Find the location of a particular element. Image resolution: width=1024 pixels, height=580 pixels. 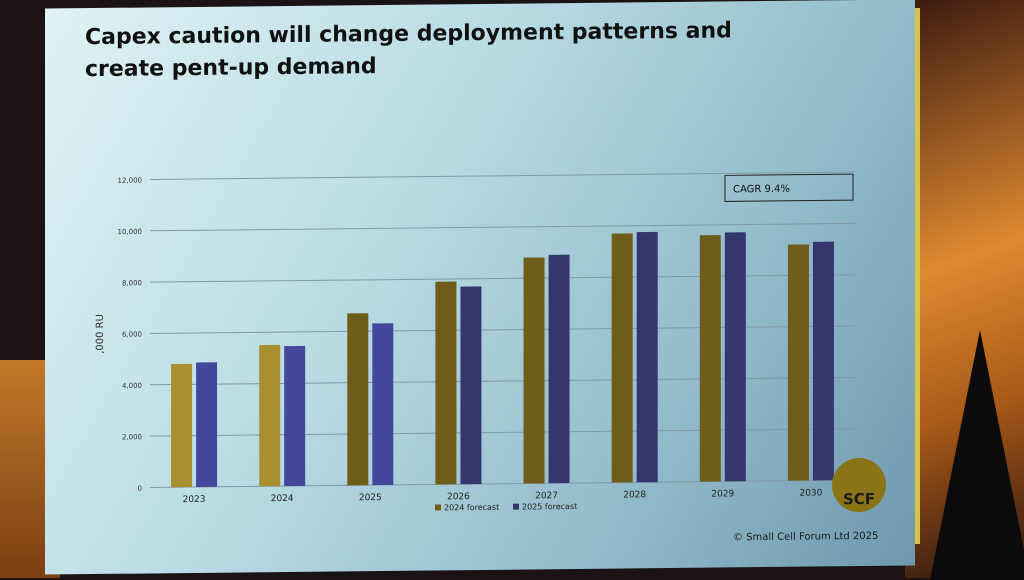

x-tick-label: 2027 is located at coordinates (546, 496).